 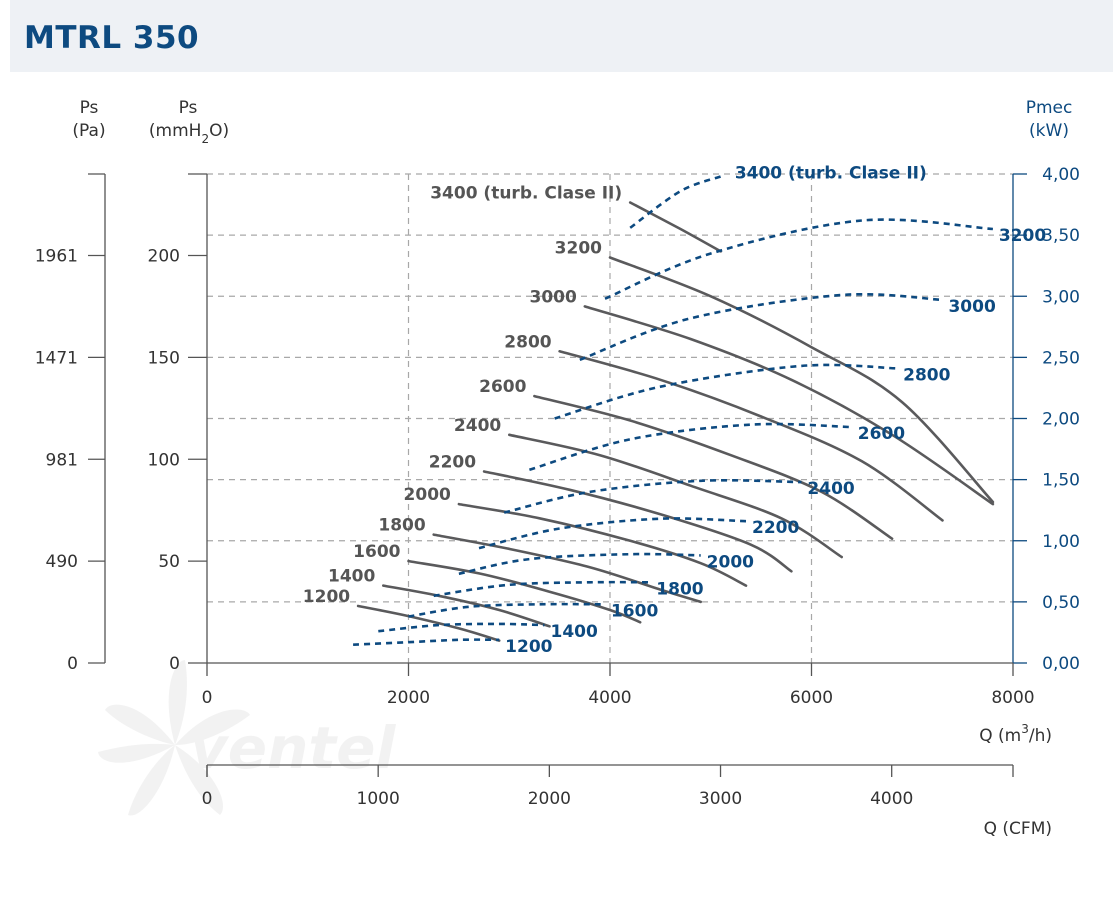 I want to click on q-m3h-tick-label: 0, so click(x=207, y=698).